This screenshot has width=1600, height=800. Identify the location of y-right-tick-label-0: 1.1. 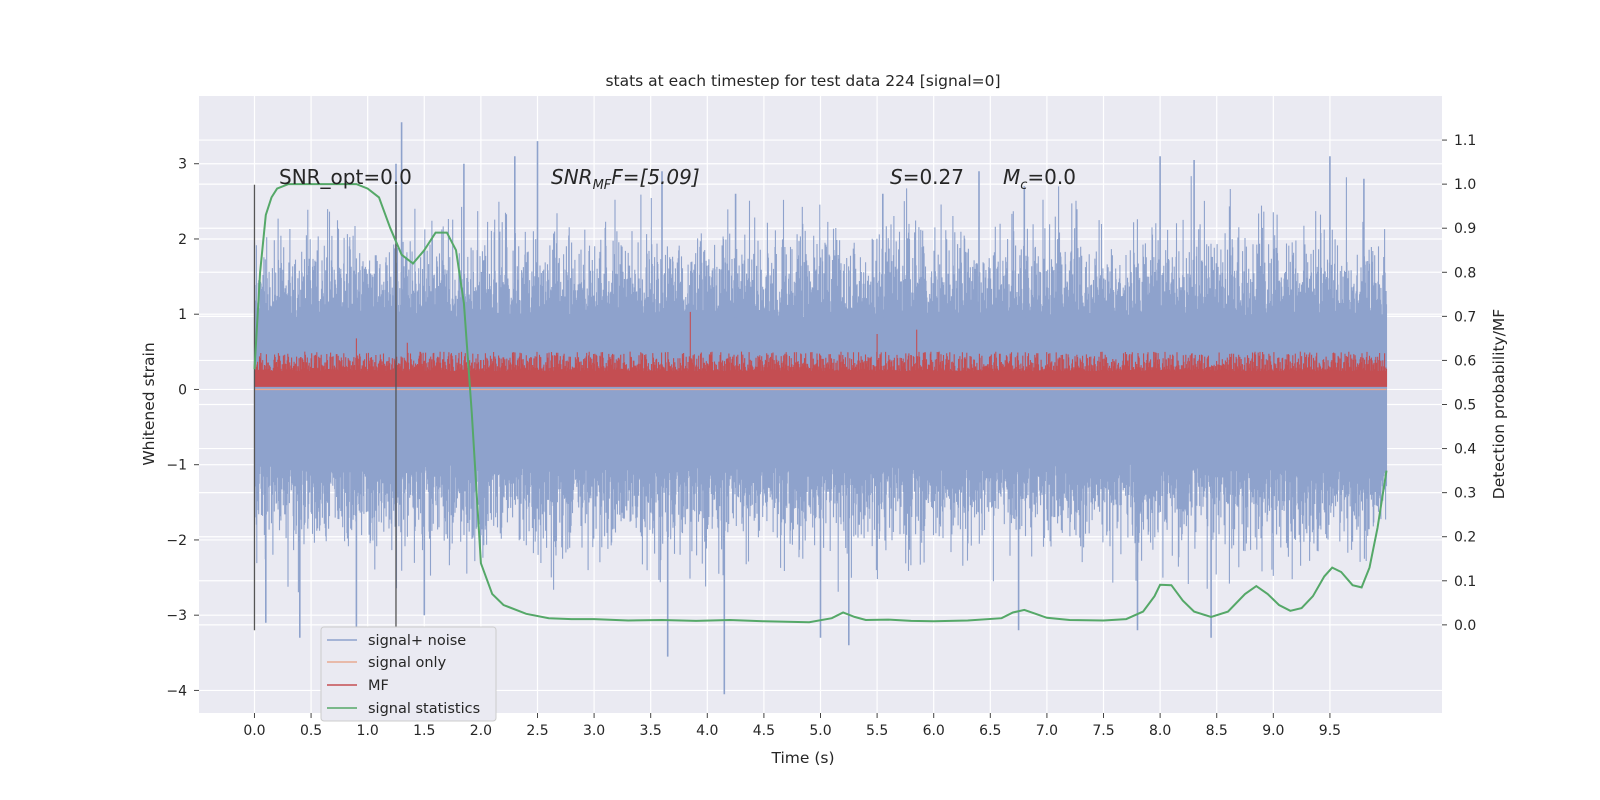
(1465, 141).